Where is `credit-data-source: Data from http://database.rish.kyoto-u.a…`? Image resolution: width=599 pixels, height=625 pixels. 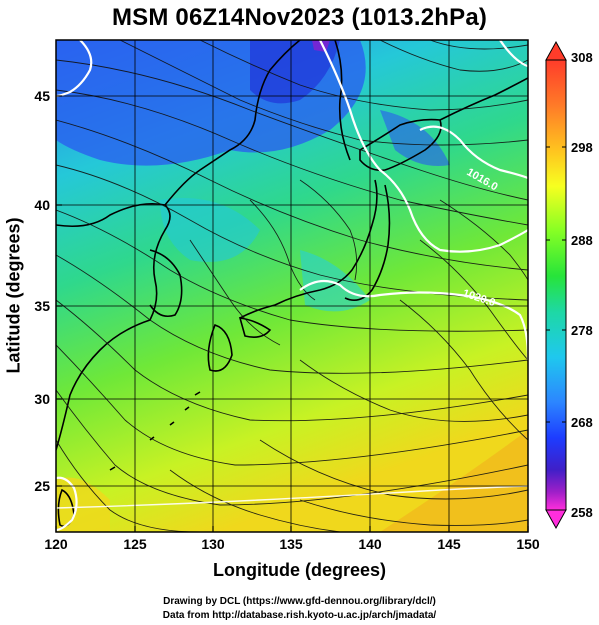 credit-data-source: Data from http://database.rish.kyoto-u.a… is located at coordinates (299, 615).